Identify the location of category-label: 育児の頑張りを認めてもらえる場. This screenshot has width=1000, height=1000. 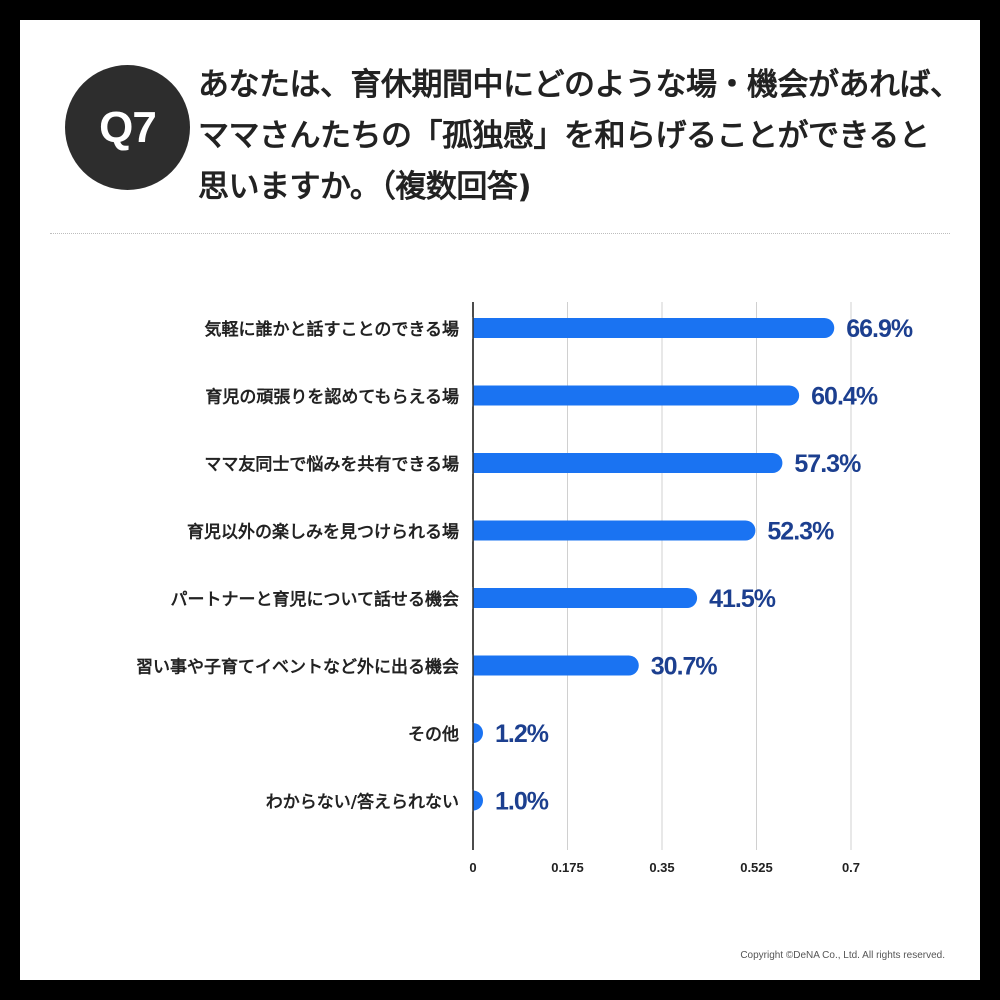
(332, 397).